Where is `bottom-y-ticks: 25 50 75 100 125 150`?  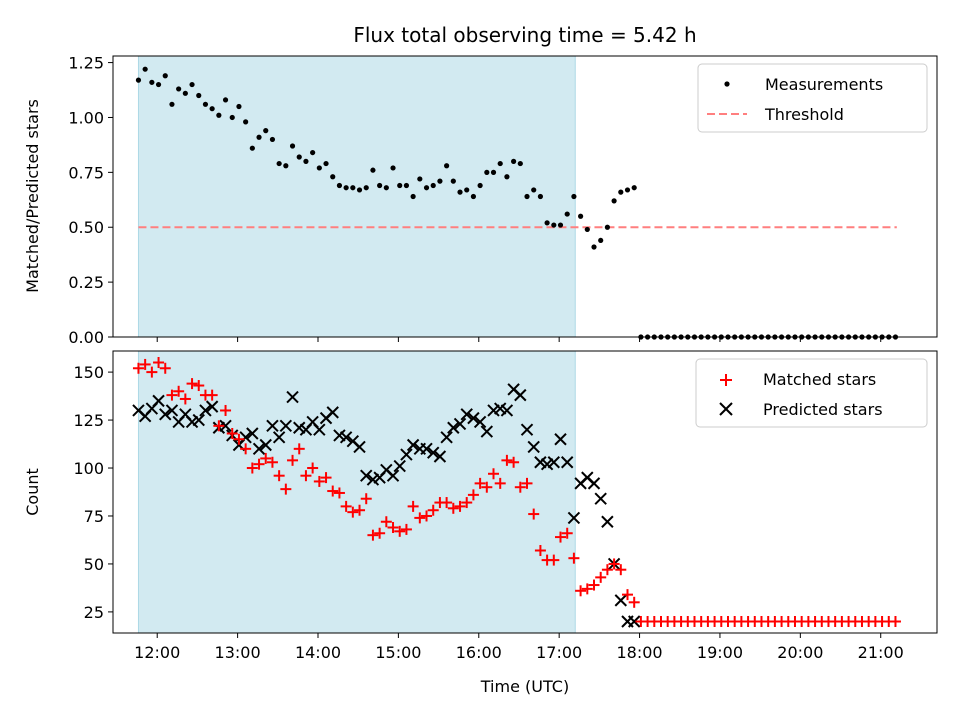
bottom-y-ticks: 25 50 75 100 125 150 is located at coordinates (93, 492).